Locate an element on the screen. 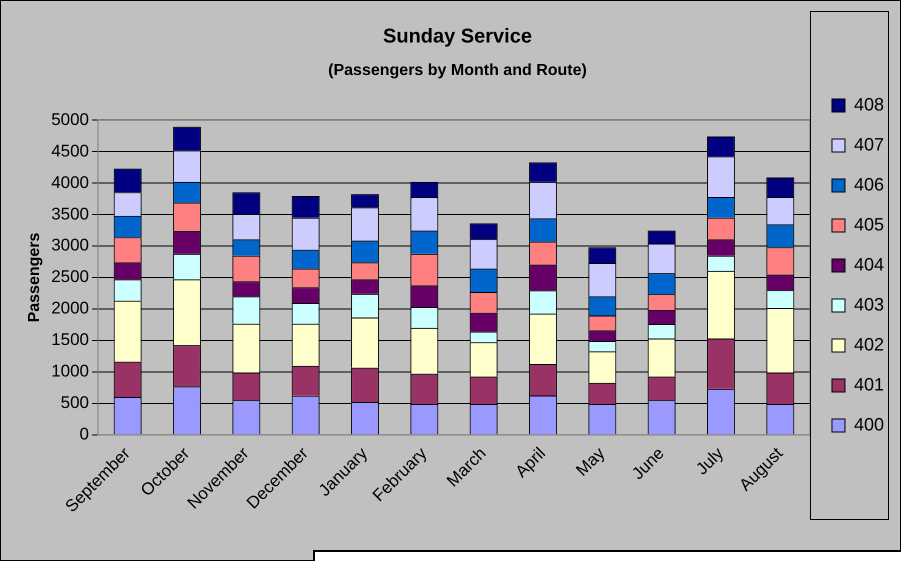 The image size is (901, 561). y-tick-label: 3000 is located at coordinates (70, 245).